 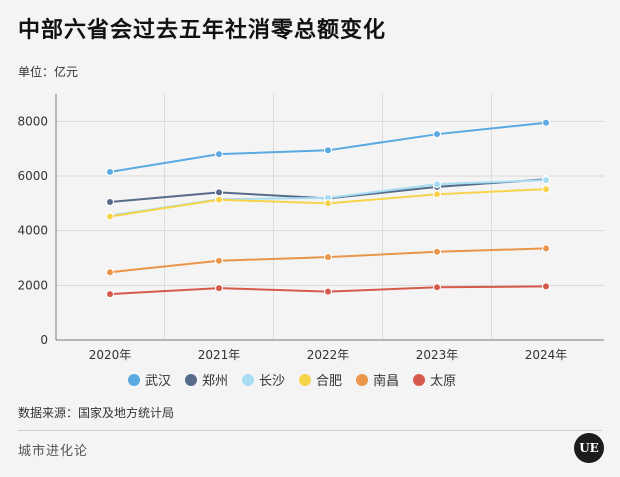 I want to click on brand-name: 城市进化论, so click(x=53, y=451).